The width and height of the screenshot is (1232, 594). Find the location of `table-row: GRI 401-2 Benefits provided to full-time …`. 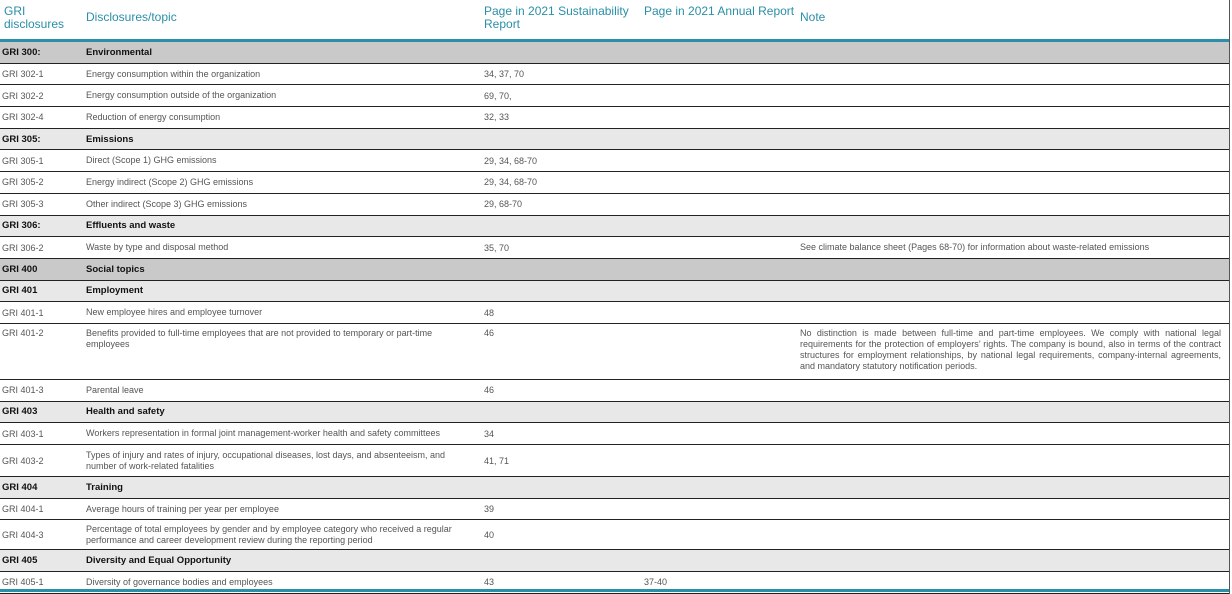

table-row: GRI 401-2 Benefits provided to full-time … is located at coordinates (614, 352).